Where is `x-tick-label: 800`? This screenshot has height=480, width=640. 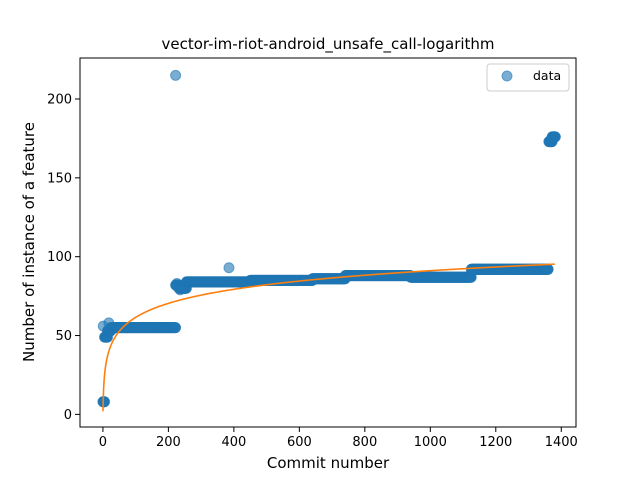
x-tick-label: 800 is located at coordinates (364, 442).